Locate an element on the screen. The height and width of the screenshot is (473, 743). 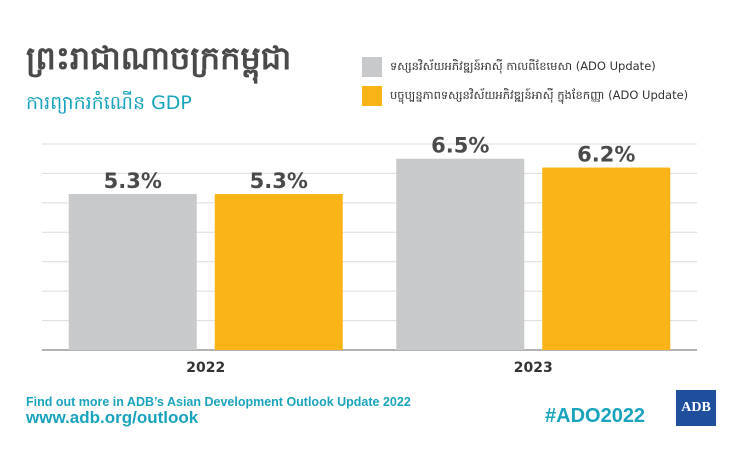
data-label-2023-series-2: 6.2% is located at coordinates (606, 155).